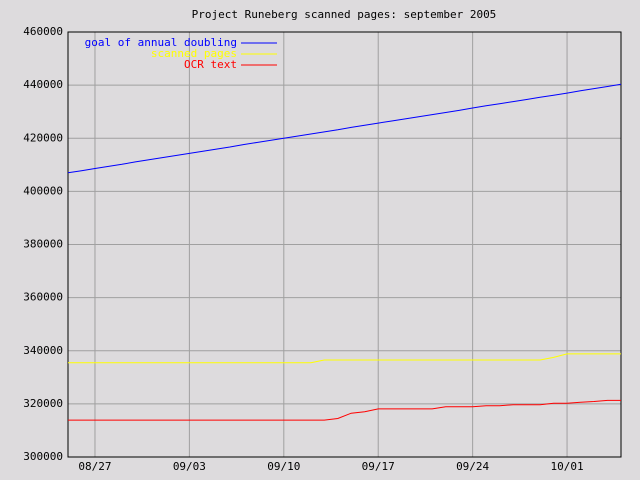  Describe the element at coordinates (43, 190) in the screenshot. I see `y-tick-label: 400000` at that location.